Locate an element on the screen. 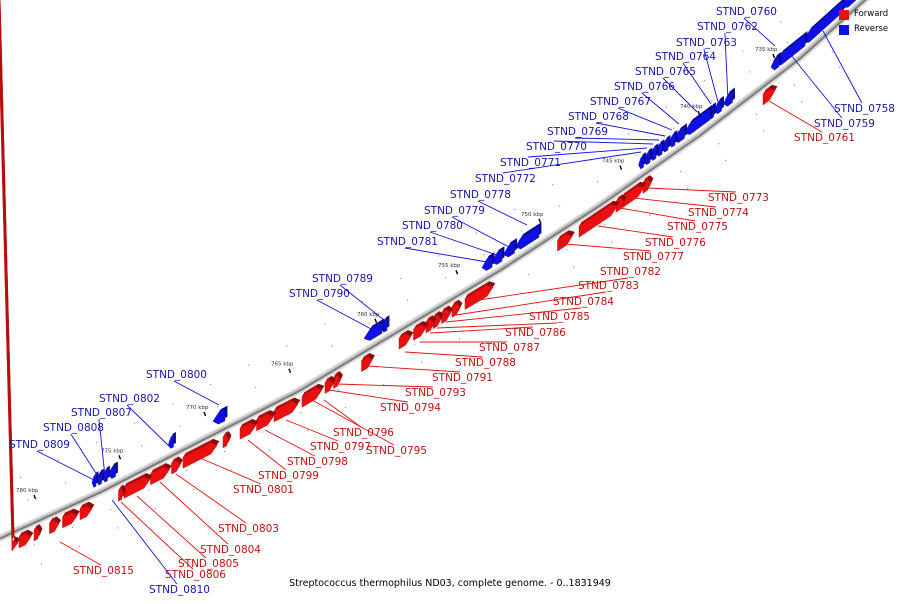 The image size is (900, 604). gene-STND_0774-arrow is located at coordinates (634, 195).